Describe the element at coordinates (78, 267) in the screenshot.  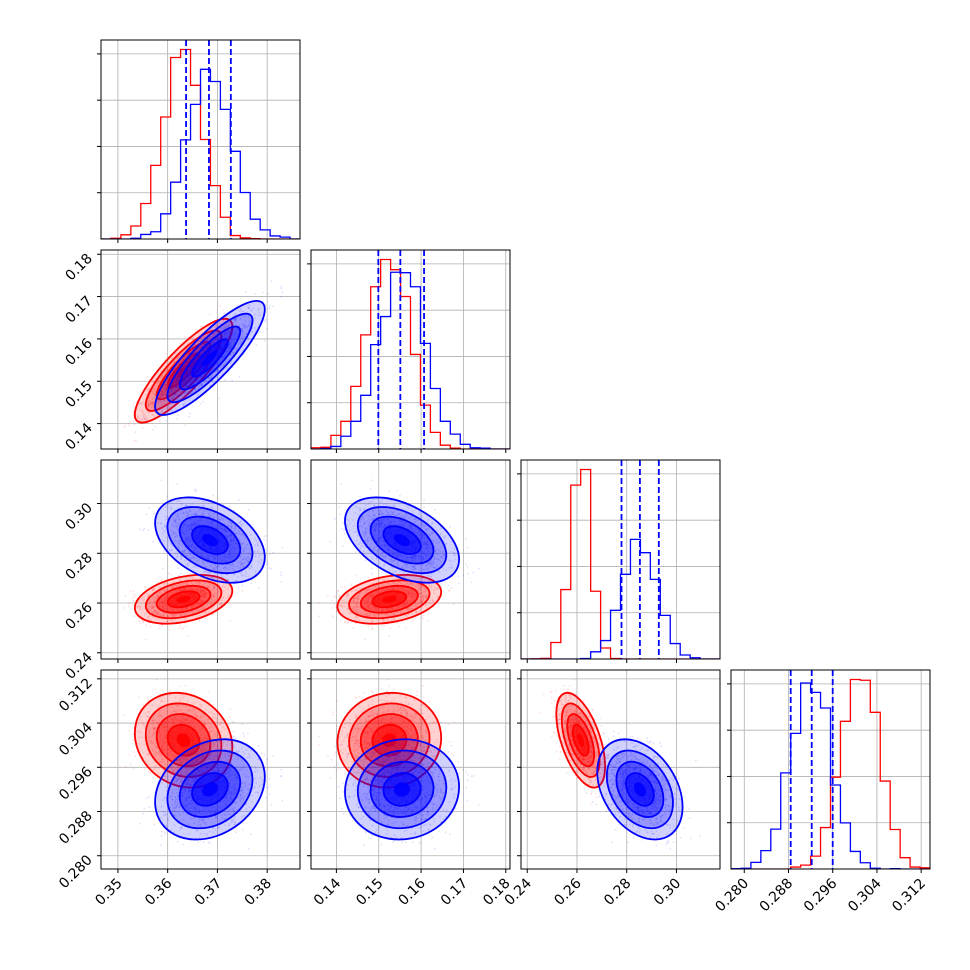
I see `y-tick-label: 0.18` at that location.